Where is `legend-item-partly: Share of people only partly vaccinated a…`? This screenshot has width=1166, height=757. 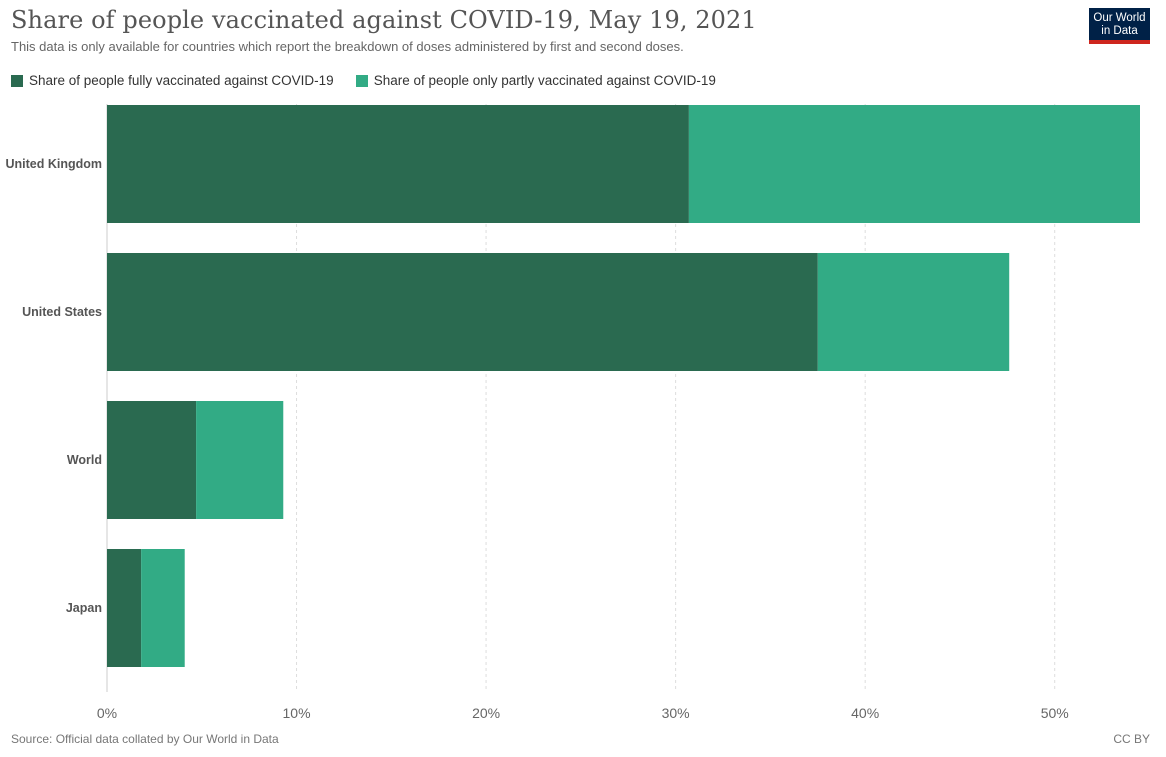 legend-item-partly: Share of people only partly vaccinated a… is located at coordinates (535, 80).